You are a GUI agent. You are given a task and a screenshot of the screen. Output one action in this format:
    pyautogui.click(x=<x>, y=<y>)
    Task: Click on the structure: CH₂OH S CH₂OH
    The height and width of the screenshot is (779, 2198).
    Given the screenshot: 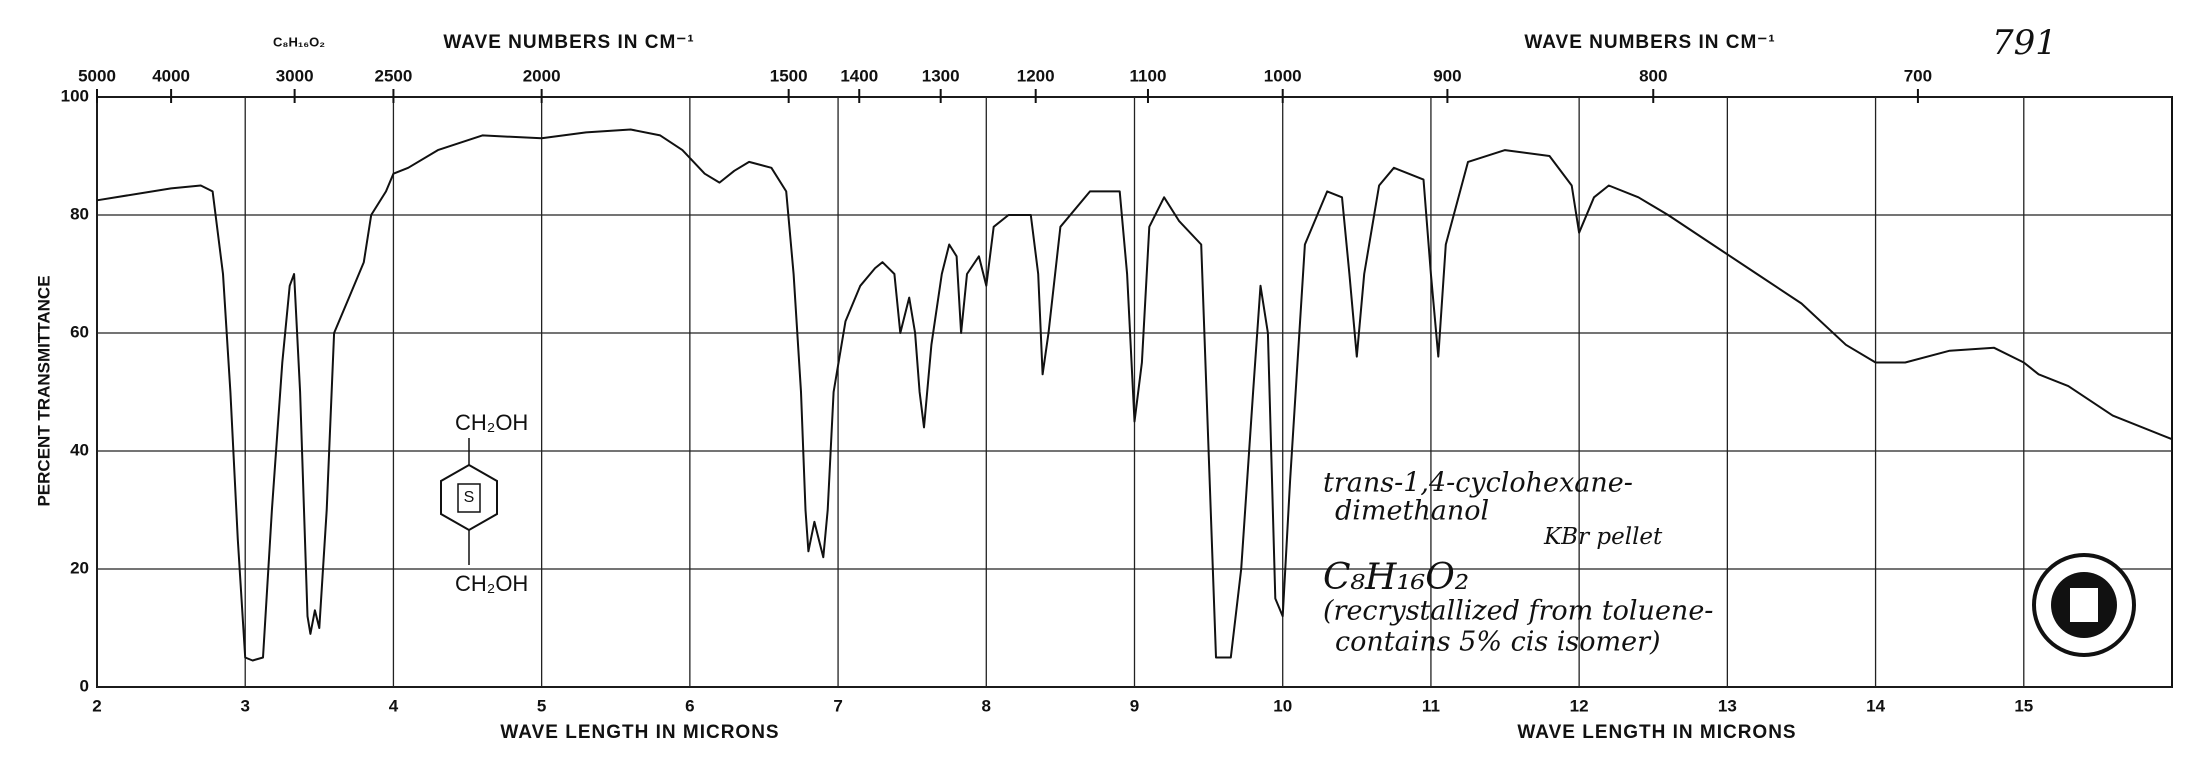 What is the action you would take?
    pyautogui.click(x=484, y=503)
    